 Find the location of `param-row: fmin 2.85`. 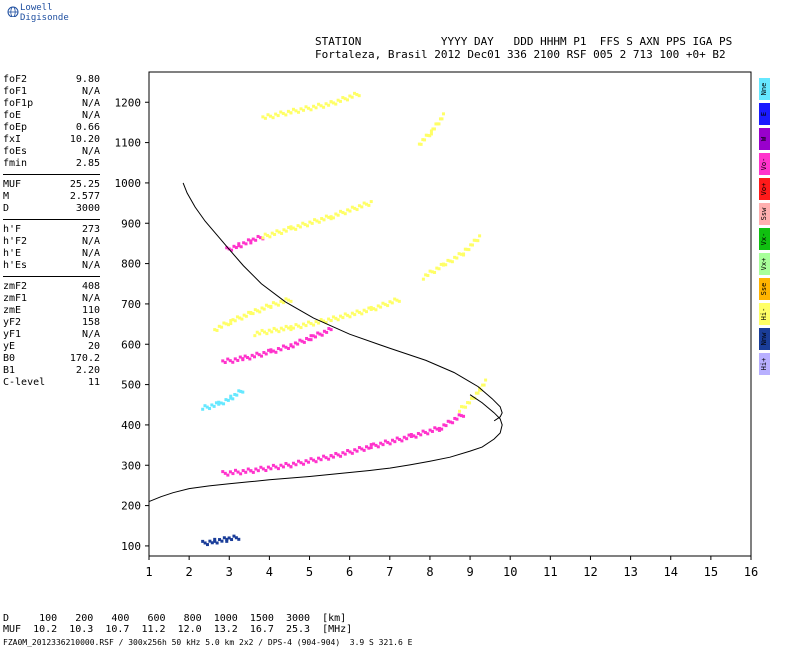

param-row: fmin 2.85 is located at coordinates (51, 164).